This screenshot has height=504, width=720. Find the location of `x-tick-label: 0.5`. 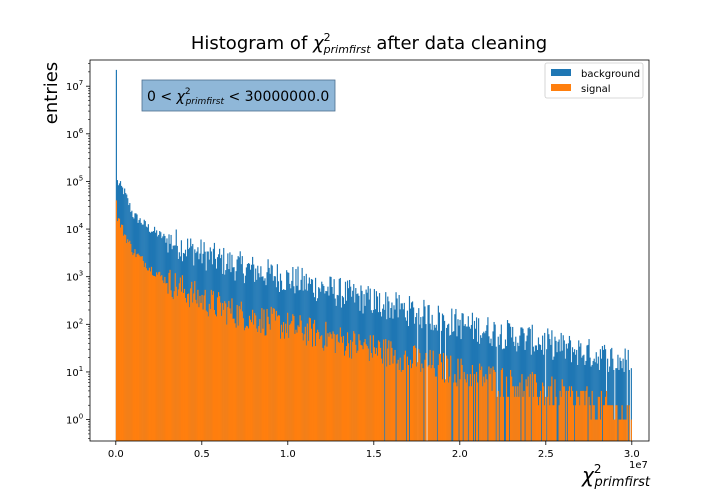

x-tick-label: 0.5 is located at coordinates (202, 454).